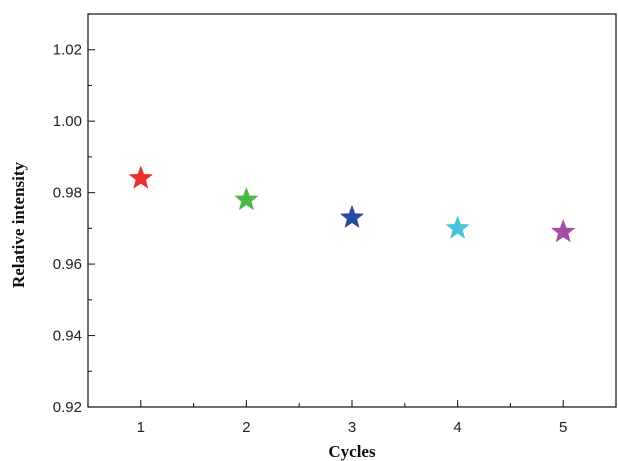 The height and width of the screenshot is (461, 618). I want to click on y-axis-title: Relative intensity, so click(18, 224).